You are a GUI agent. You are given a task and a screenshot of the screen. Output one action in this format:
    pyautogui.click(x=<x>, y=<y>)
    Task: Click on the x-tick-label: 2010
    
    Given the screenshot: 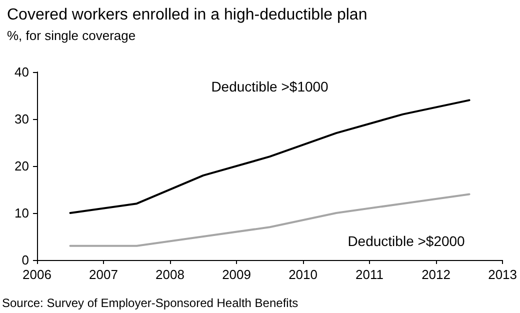 What is the action you would take?
    pyautogui.click(x=303, y=274)
    